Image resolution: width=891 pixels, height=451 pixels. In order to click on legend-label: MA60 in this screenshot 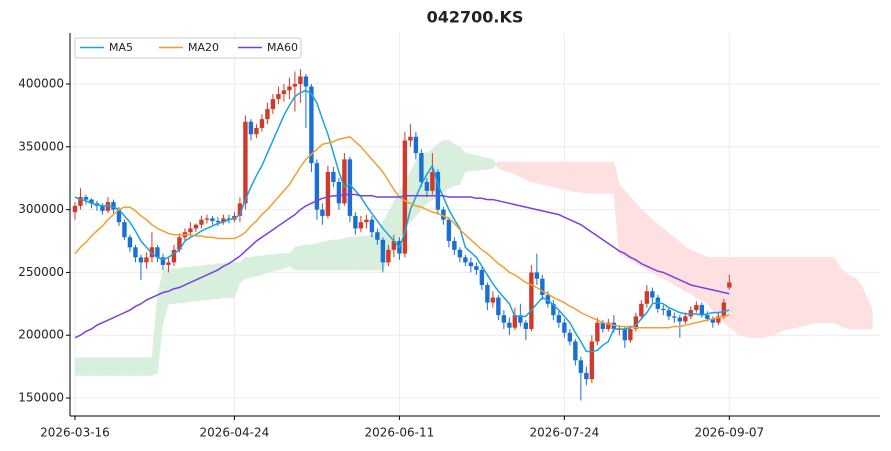, I will do `click(282, 47)`.